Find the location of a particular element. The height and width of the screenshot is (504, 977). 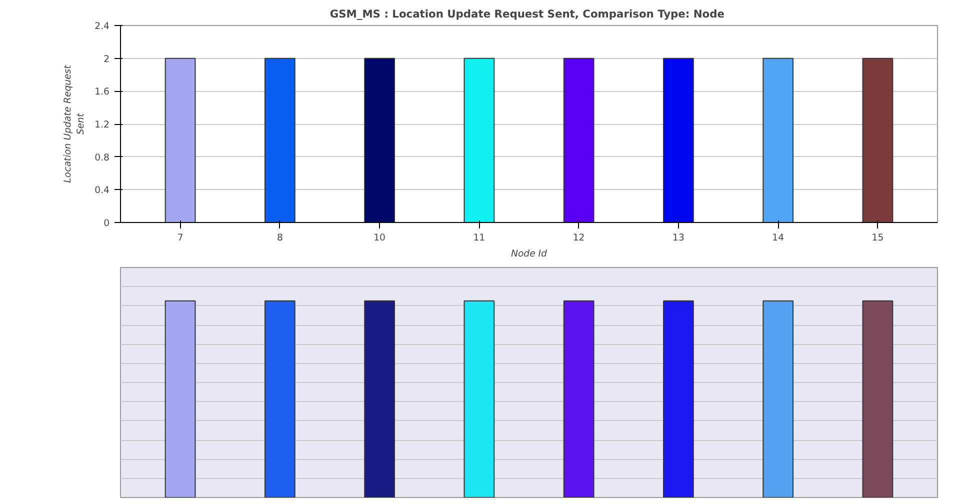

x-axis-title: Node Id is located at coordinates (529, 254).